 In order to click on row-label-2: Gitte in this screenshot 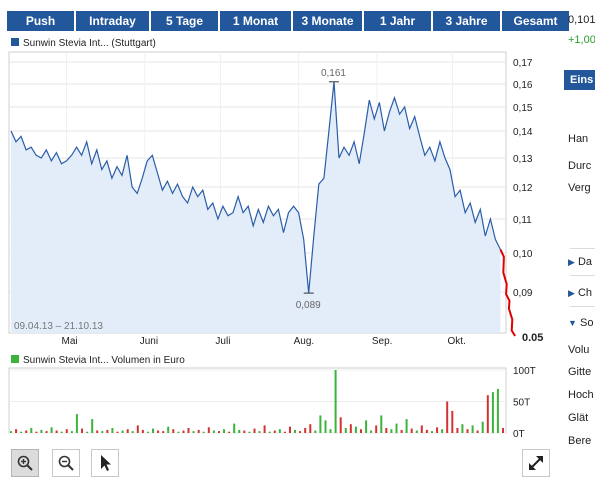, I will do `click(580, 372)`.